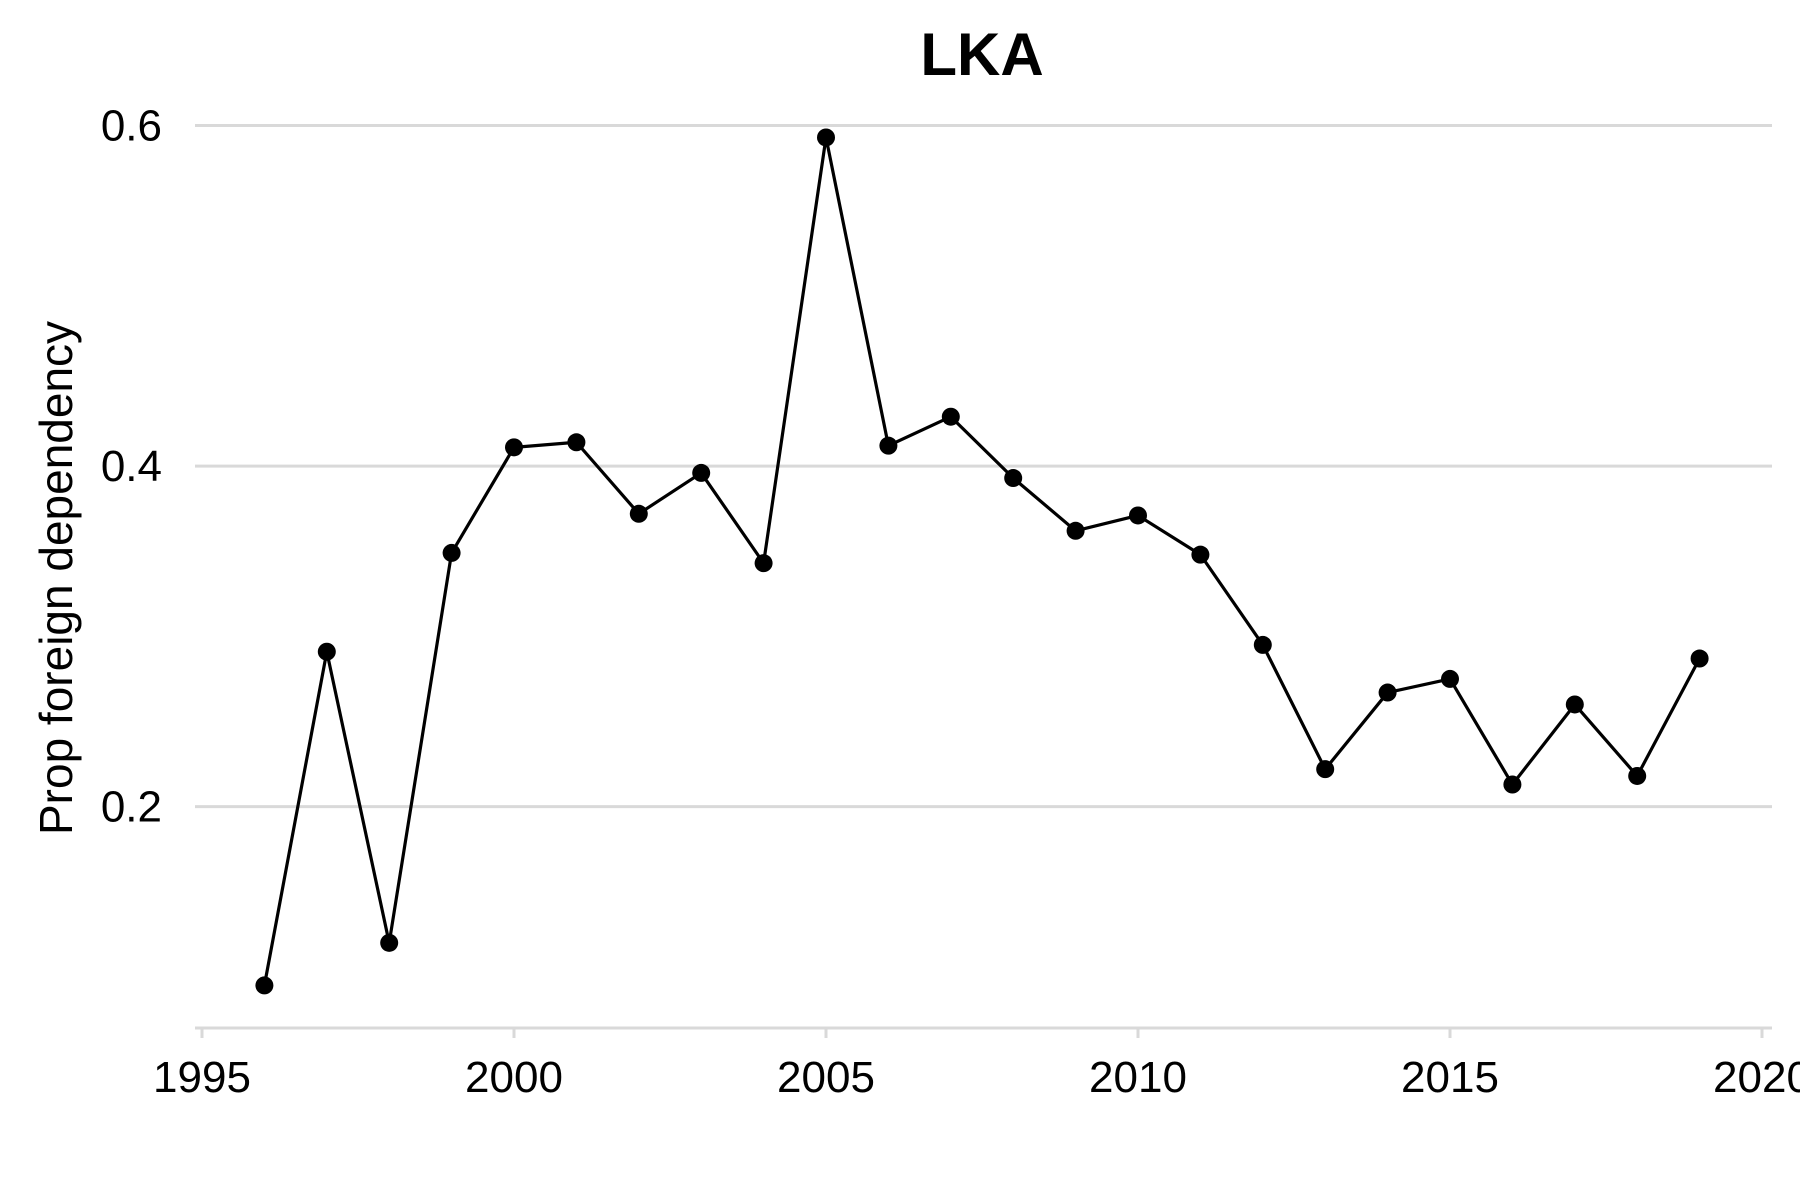  What do you see at coordinates (56, 578) in the screenshot?
I see `y-axis-label: Prop foreign dependency` at bounding box center [56, 578].